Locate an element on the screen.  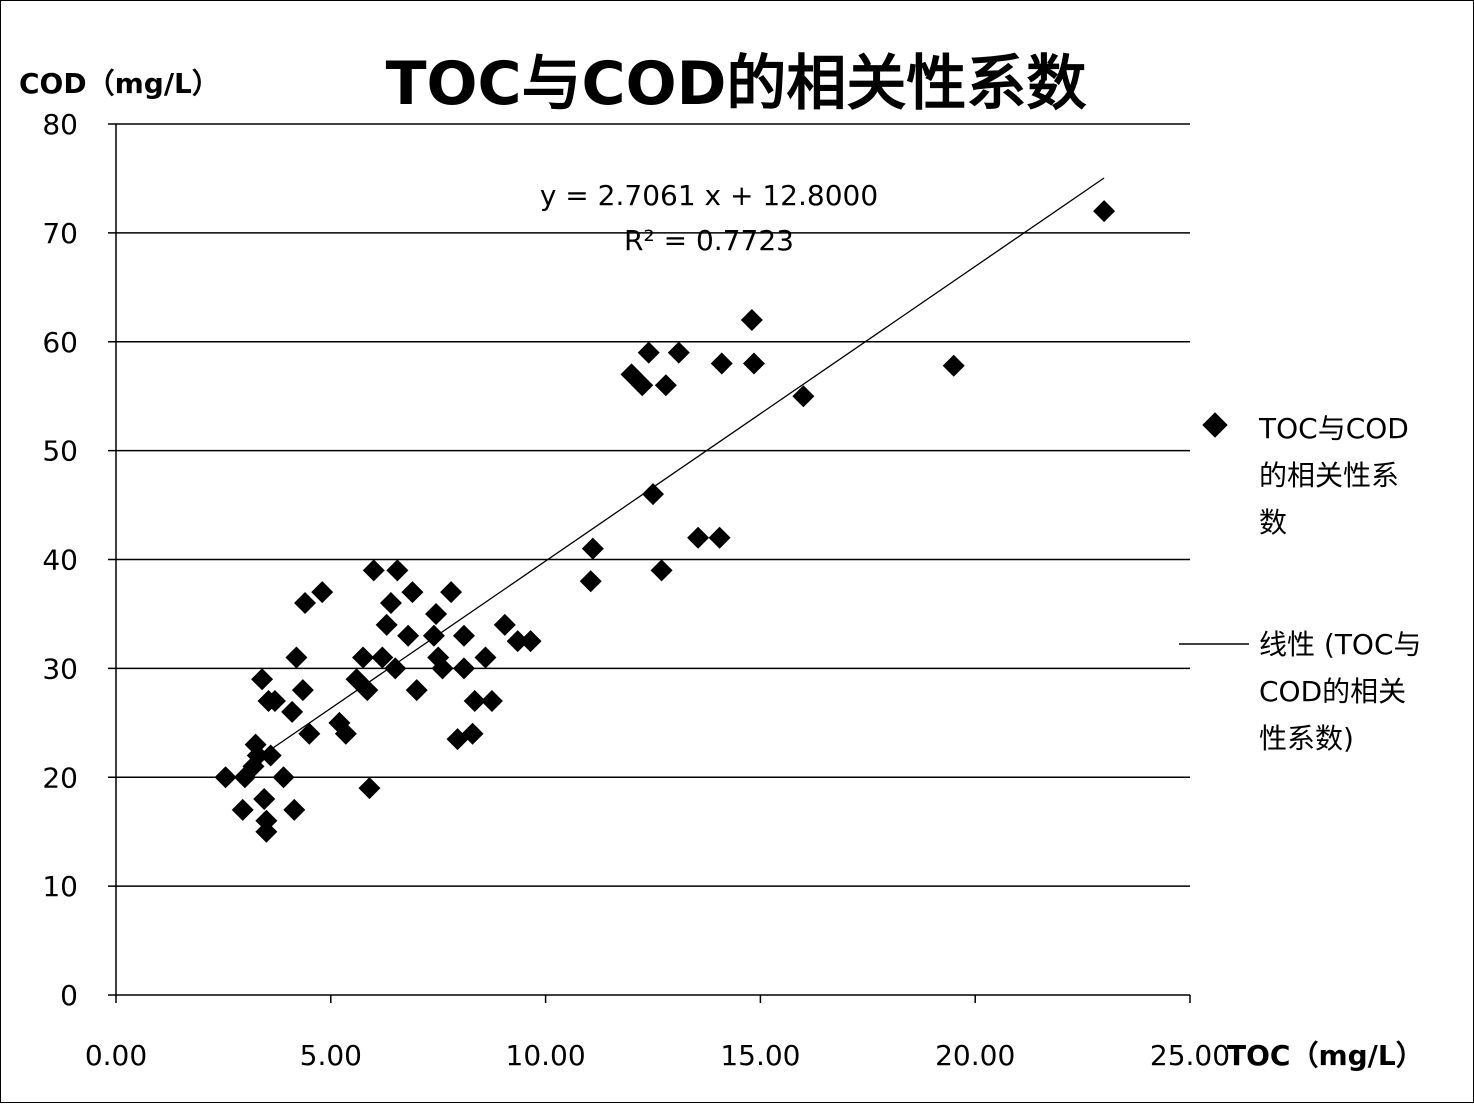
x-axis-label: TOC（mg/L） is located at coordinates (1325, 1055).